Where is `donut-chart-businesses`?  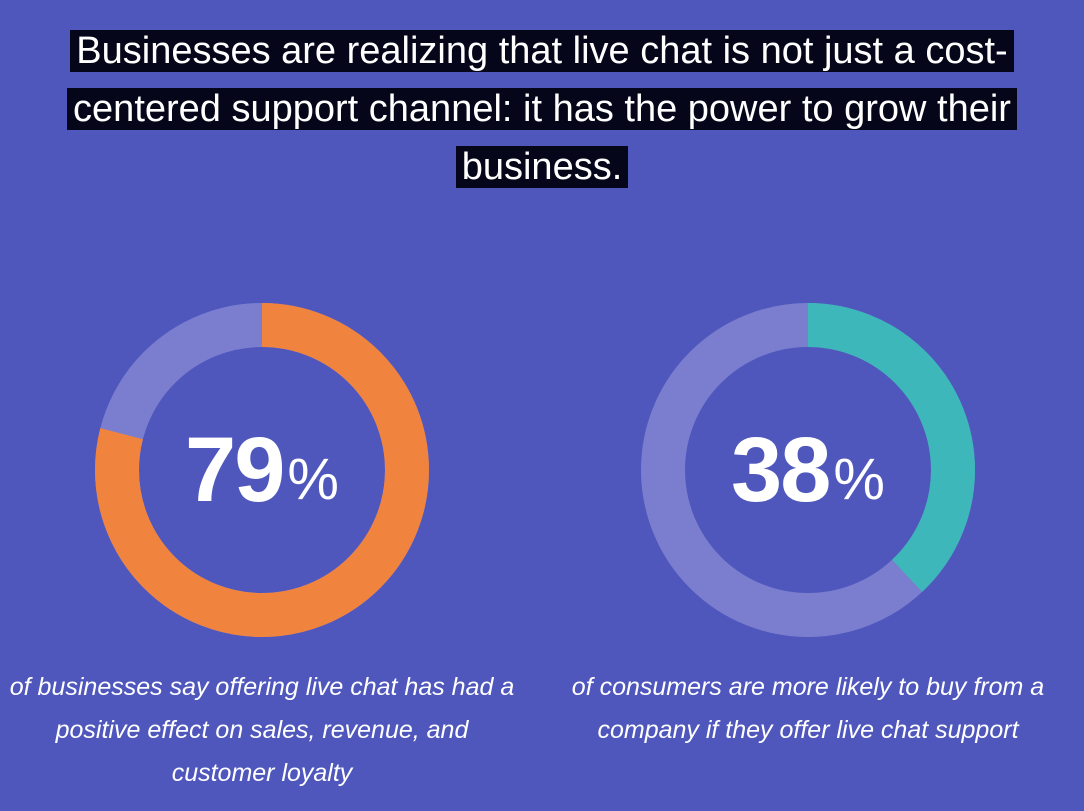 donut-chart-businesses is located at coordinates (262, 470).